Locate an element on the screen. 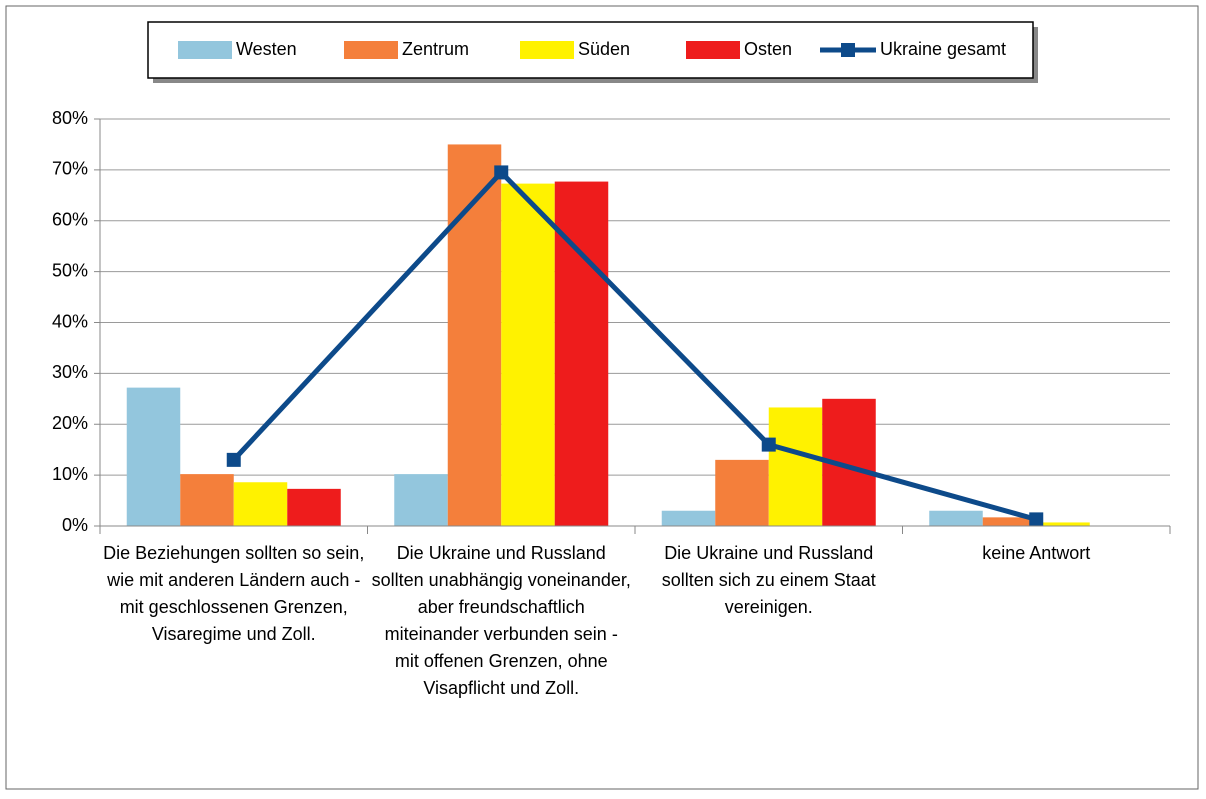 Image resolution: width=1206 pixels, height=799 pixels. y-tick-label: 0% is located at coordinates (75, 525).